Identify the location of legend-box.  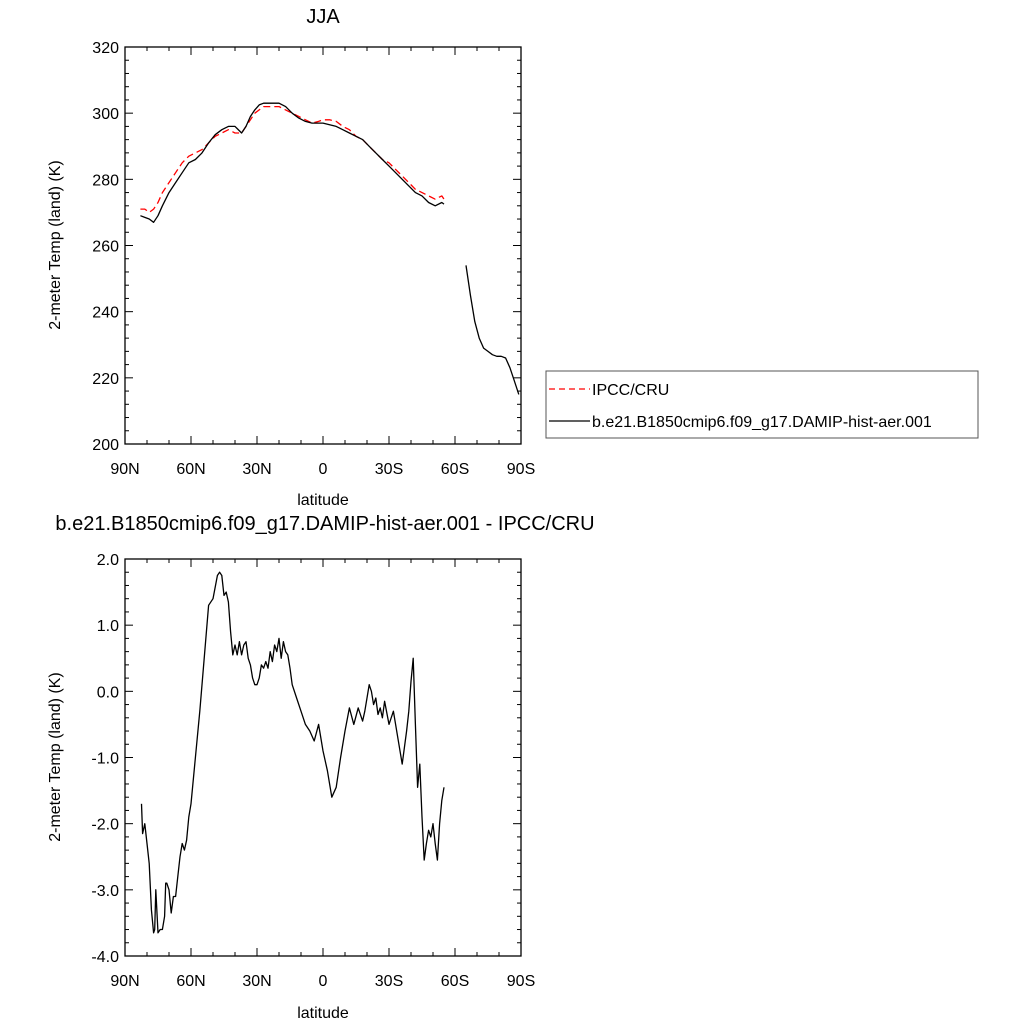
(762, 404).